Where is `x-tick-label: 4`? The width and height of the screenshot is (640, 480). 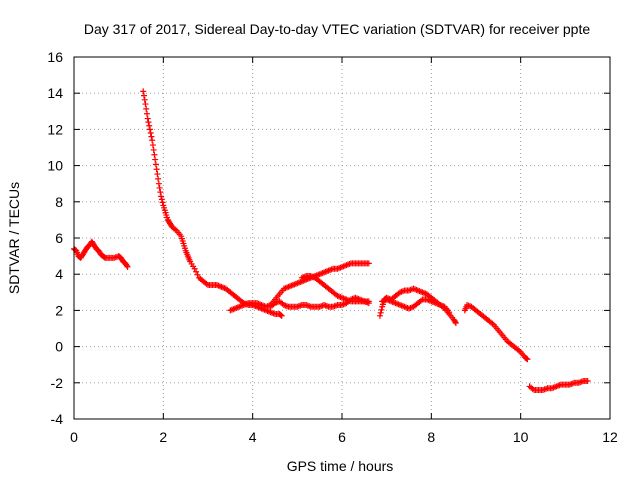 x-tick-label: 4 is located at coordinates (253, 437).